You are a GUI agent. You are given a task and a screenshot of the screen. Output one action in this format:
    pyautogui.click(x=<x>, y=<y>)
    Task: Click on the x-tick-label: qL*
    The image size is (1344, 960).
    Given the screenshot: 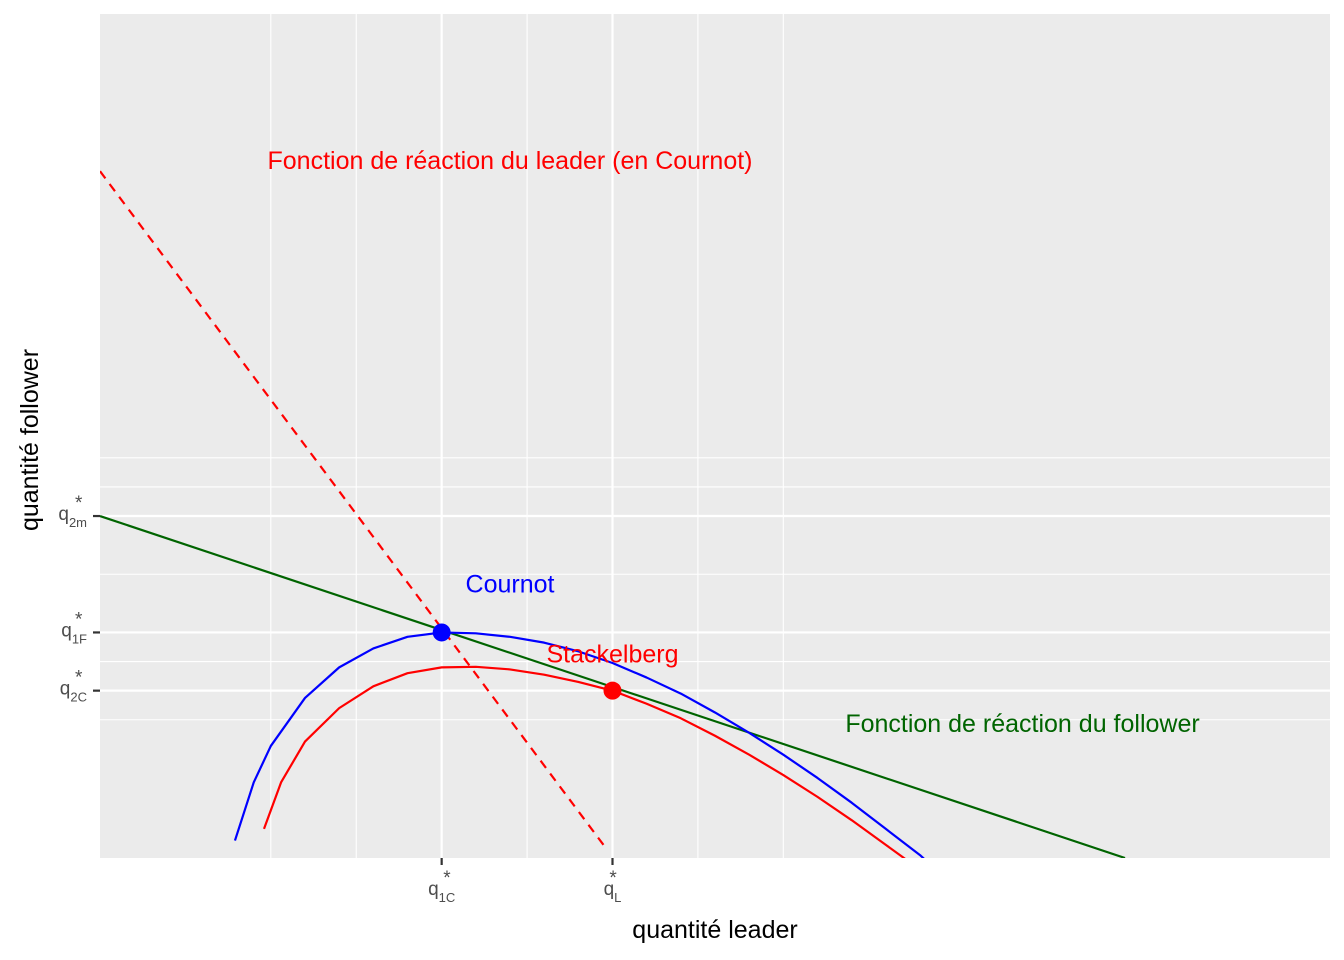 What is the action you would take?
    pyautogui.click(x=613, y=886)
    